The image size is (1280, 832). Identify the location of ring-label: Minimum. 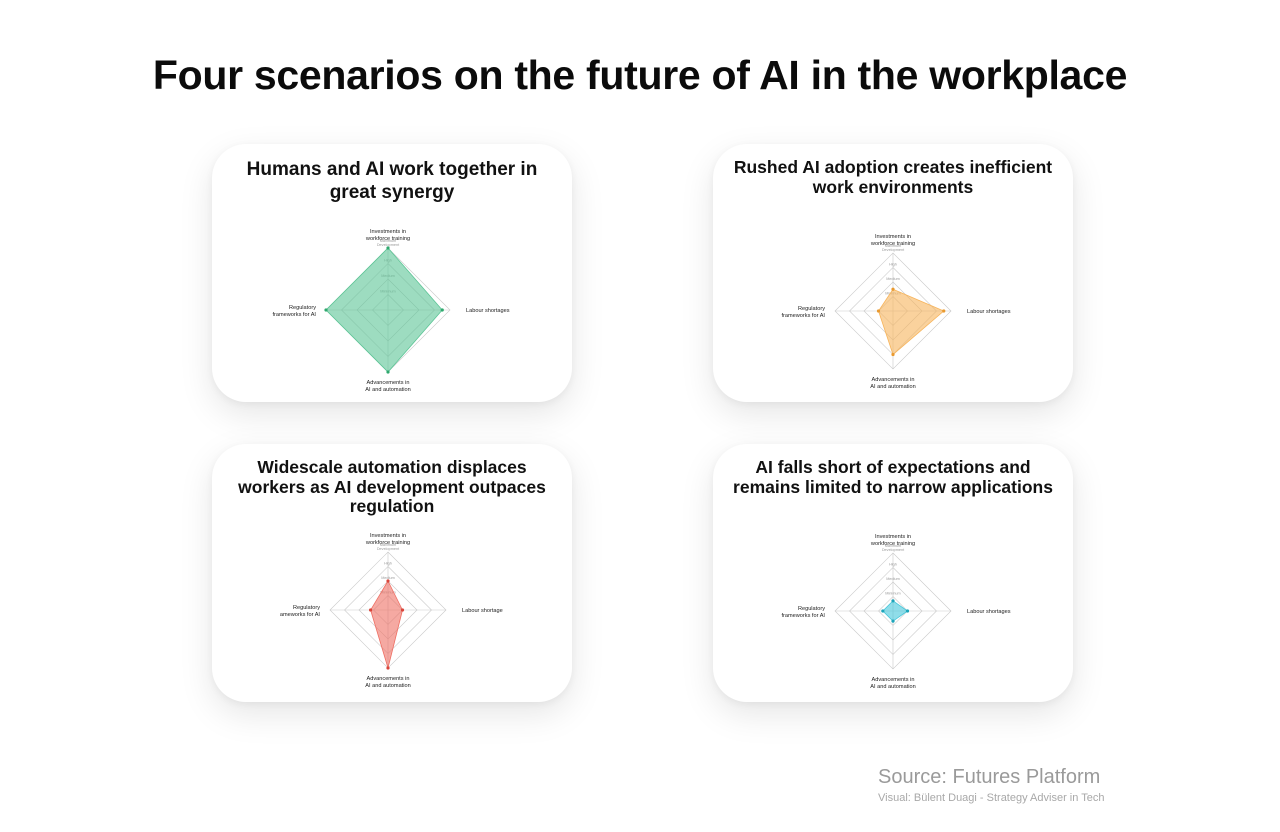
(892, 594).